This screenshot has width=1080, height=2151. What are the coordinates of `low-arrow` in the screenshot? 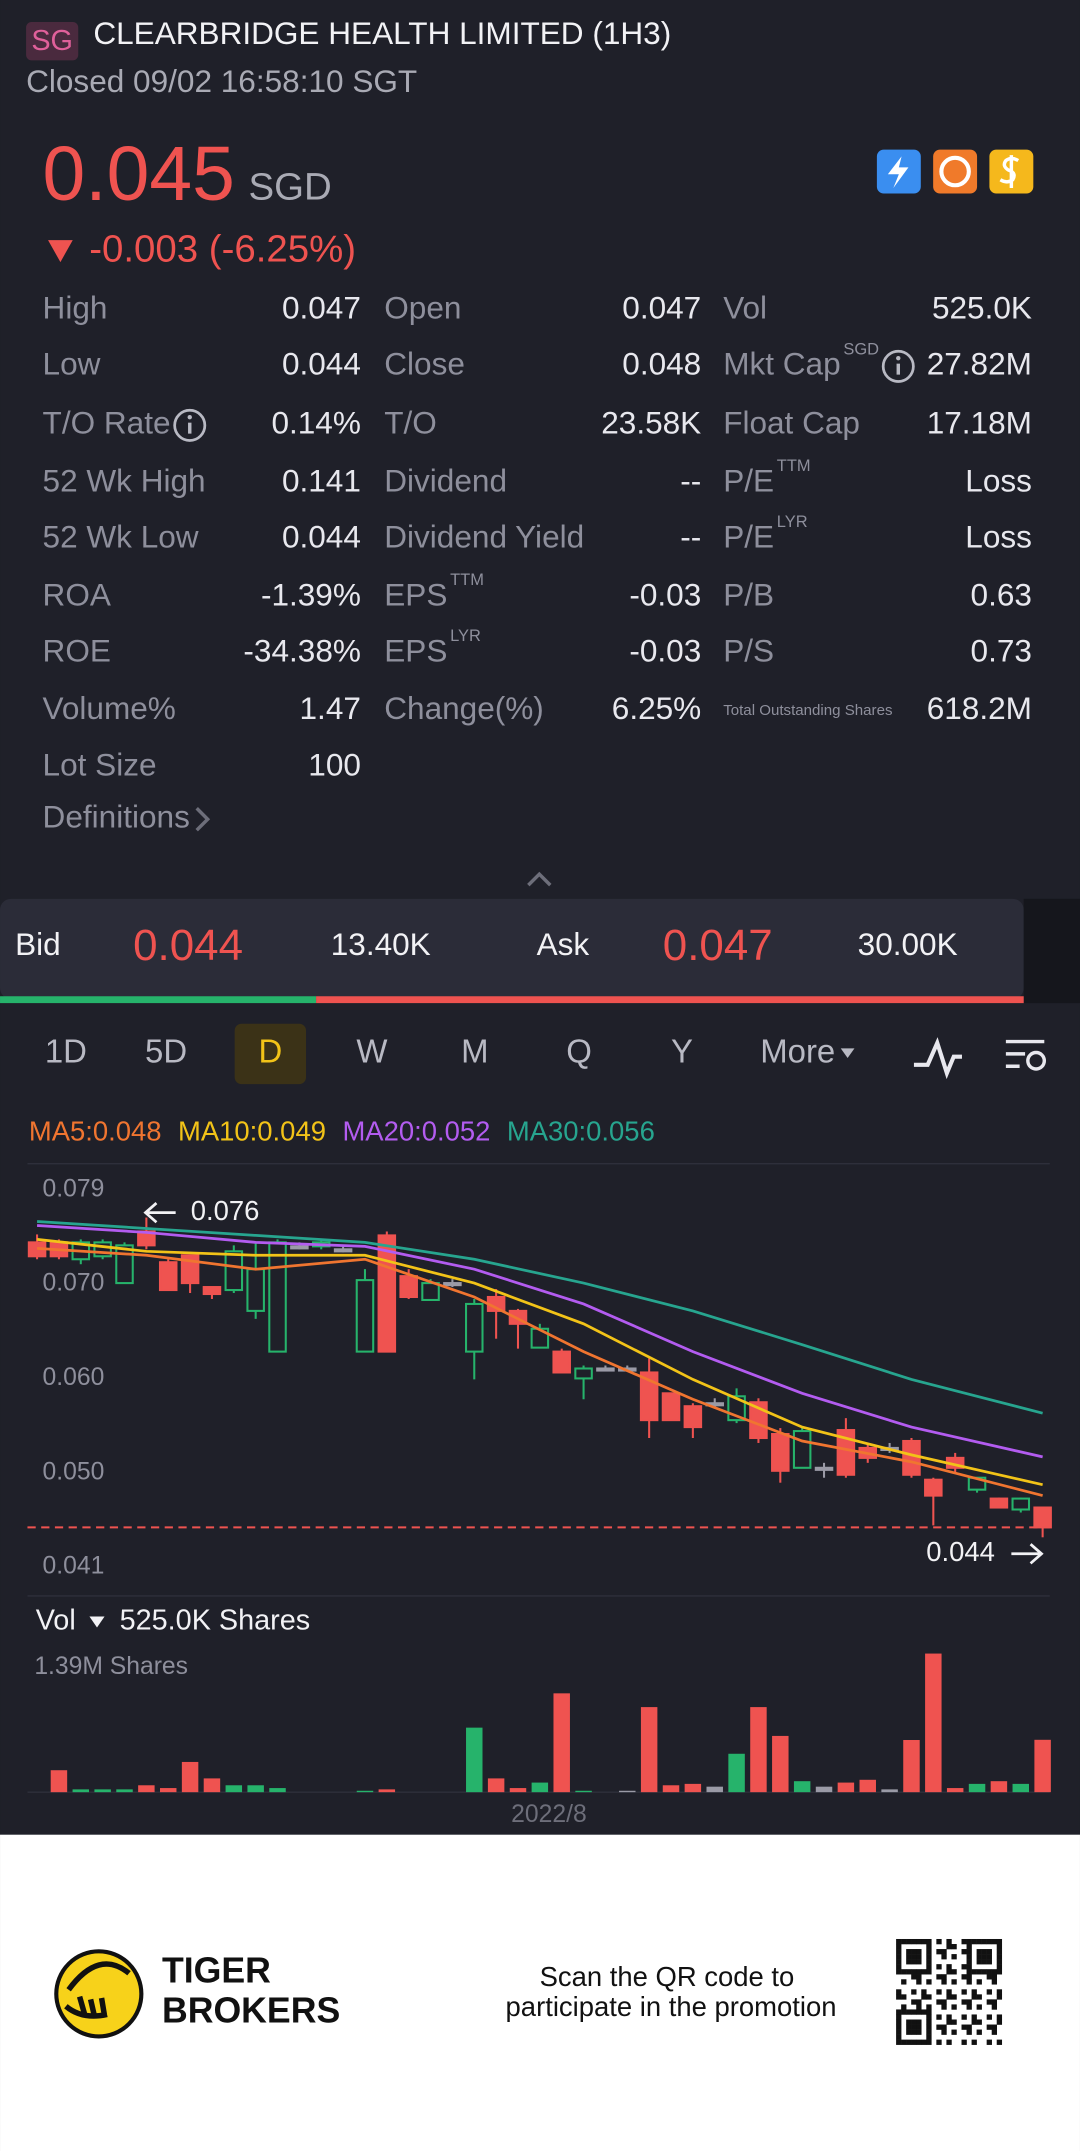 It's located at (1027, 1554).